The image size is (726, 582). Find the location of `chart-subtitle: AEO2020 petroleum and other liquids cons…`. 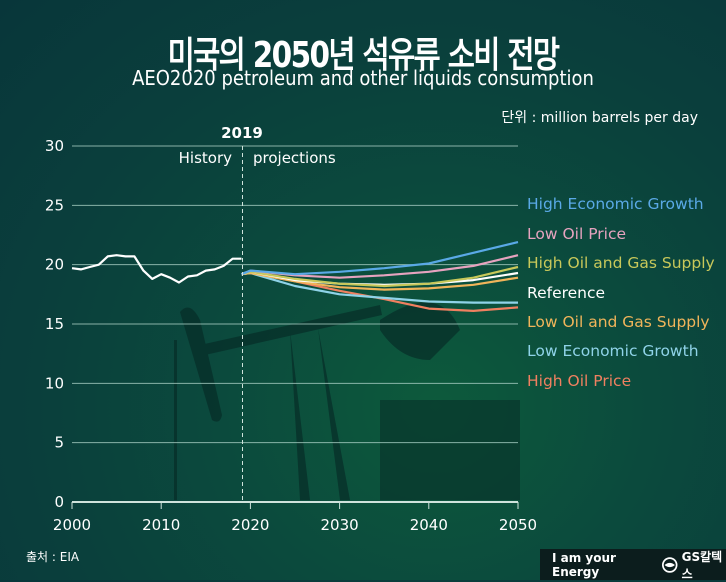

chart-subtitle: AEO2020 petroleum and other liquids cons… is located at coordinates (363, 78).